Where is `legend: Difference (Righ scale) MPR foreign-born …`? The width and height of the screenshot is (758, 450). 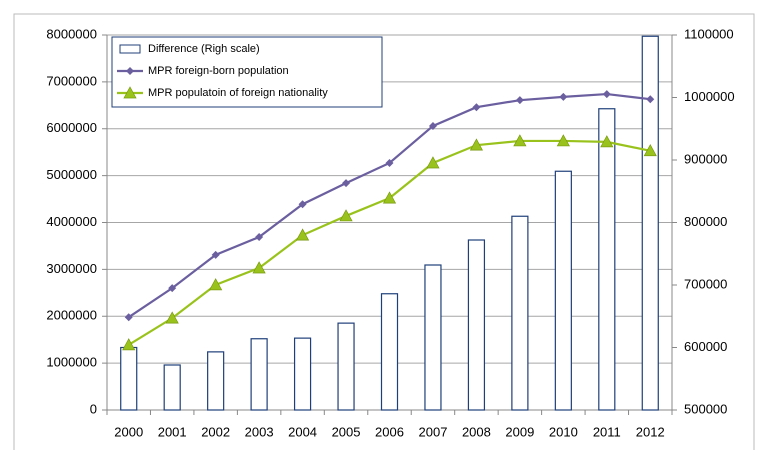 legend: Difference (Righ scale) MPR foreign-born … is located at coordinates (247, 72).